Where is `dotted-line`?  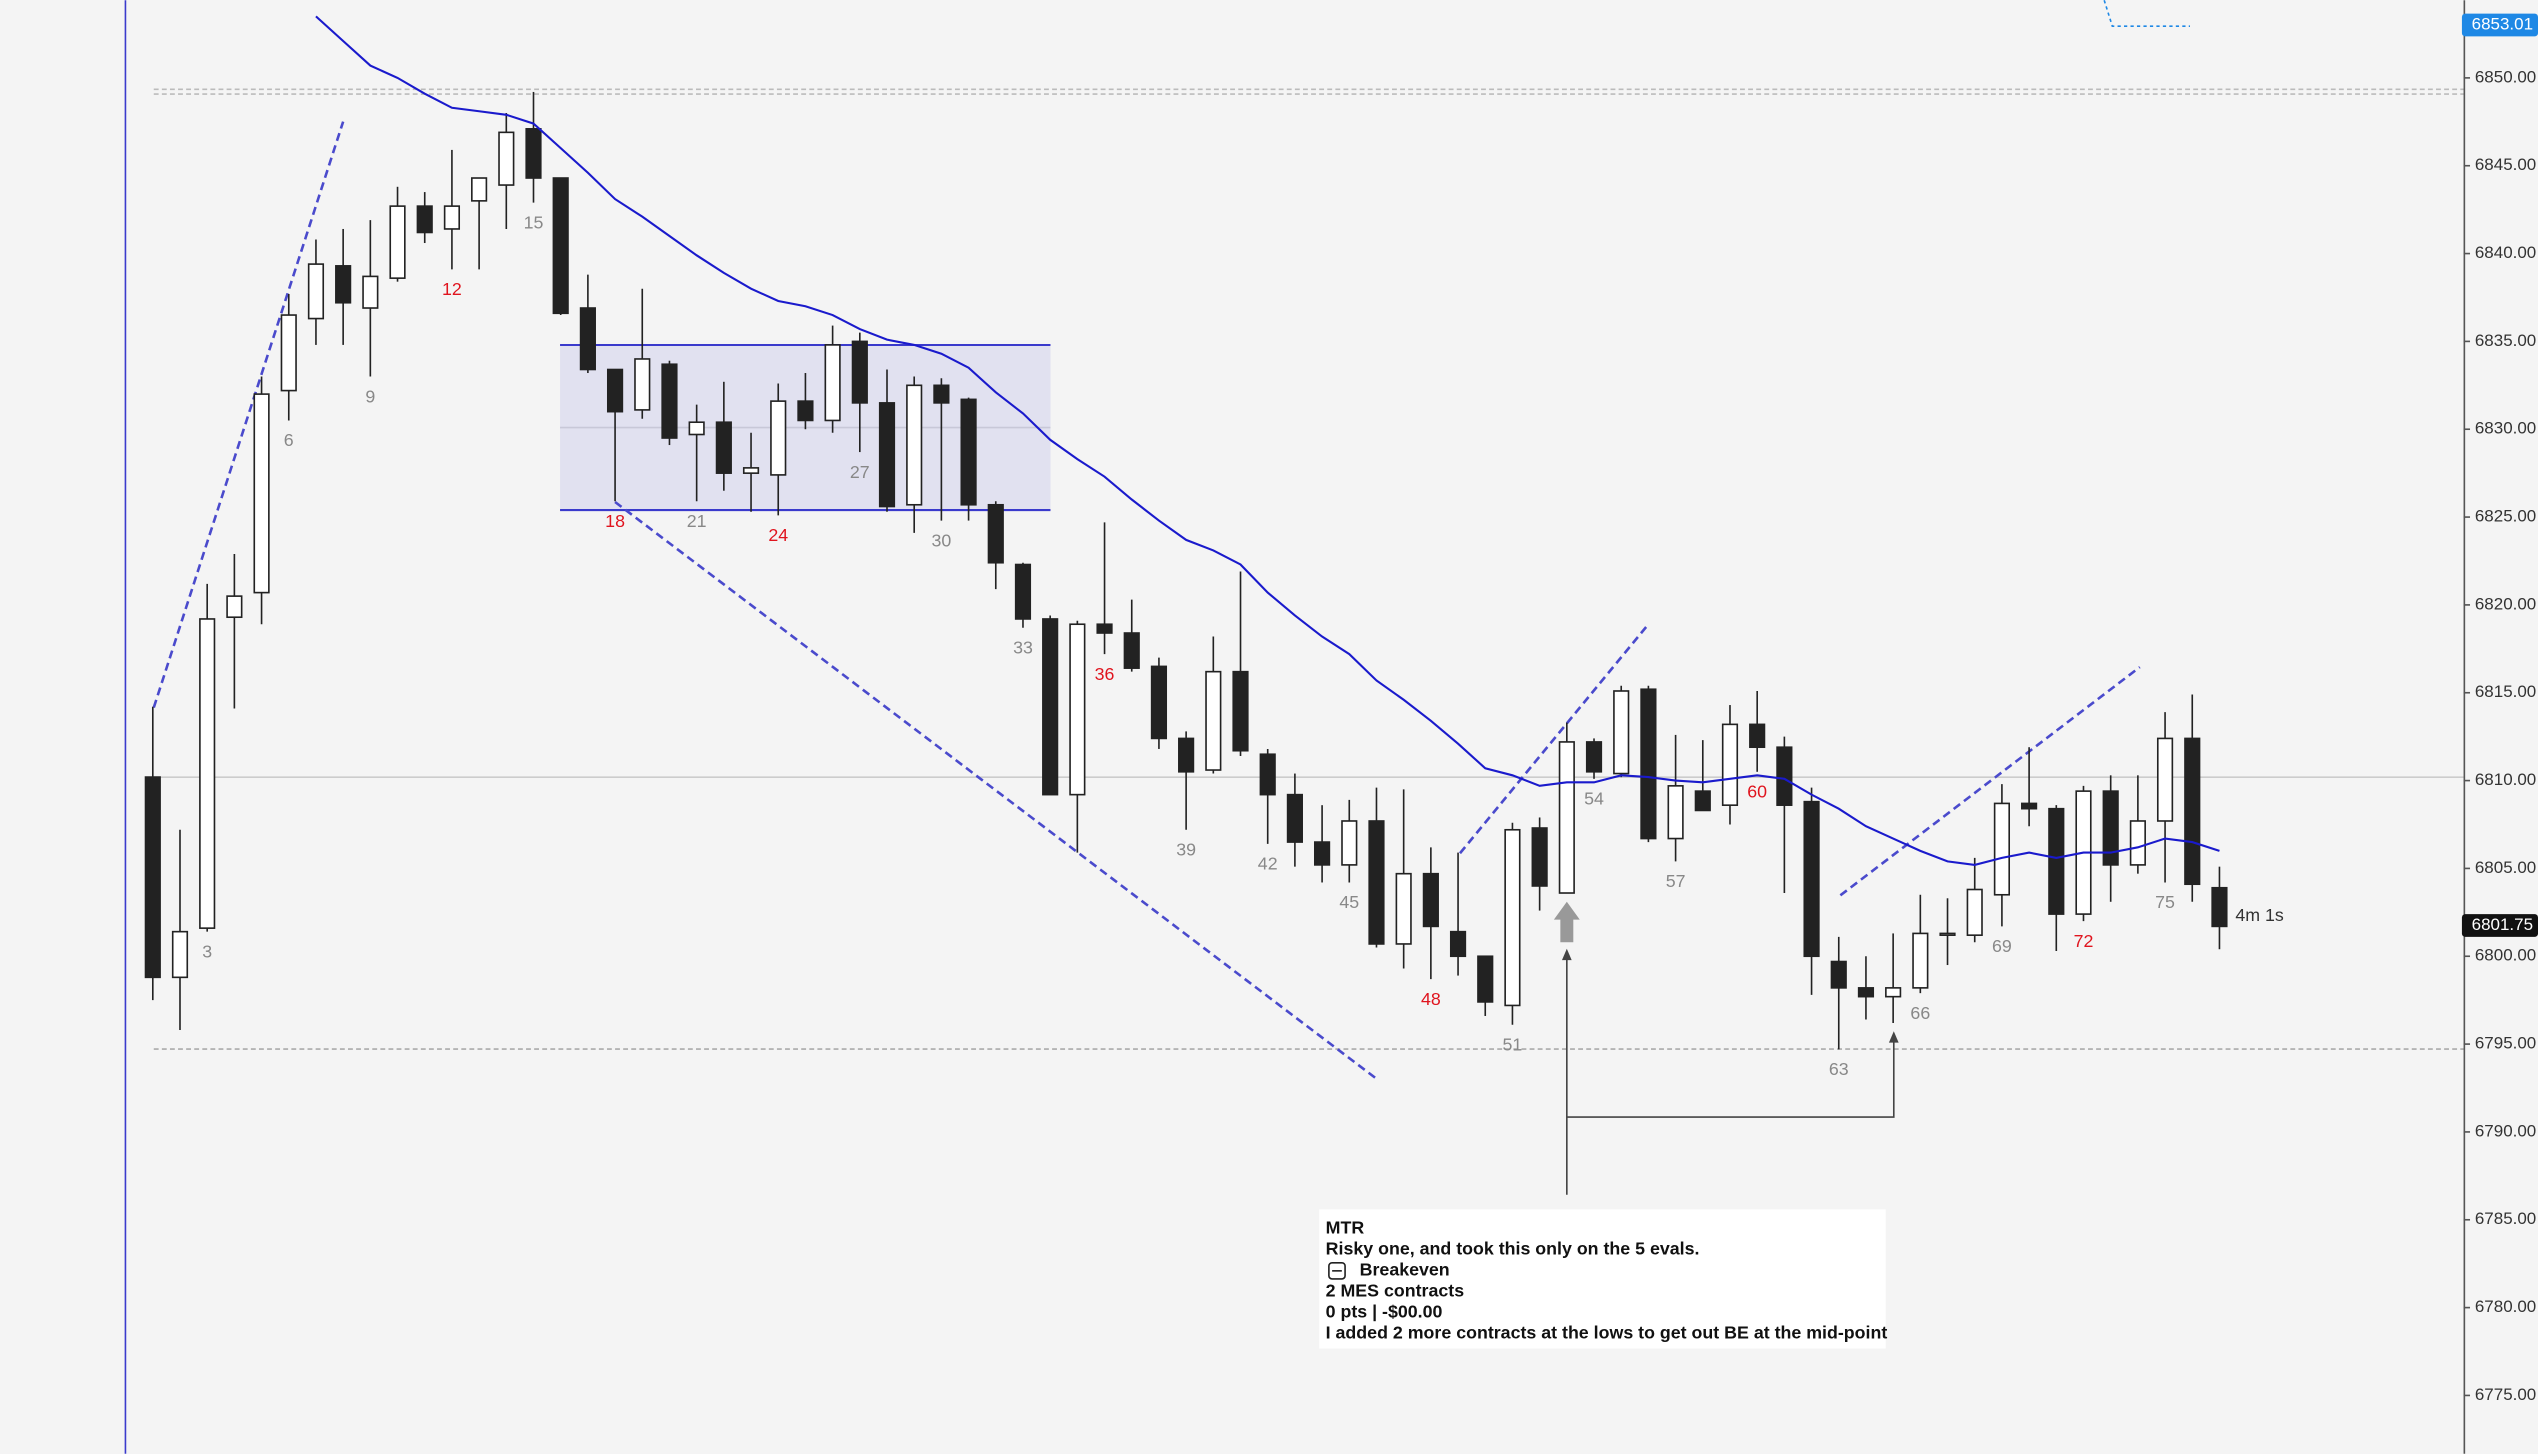
dotted-line is located at coordinates (2146, 13).